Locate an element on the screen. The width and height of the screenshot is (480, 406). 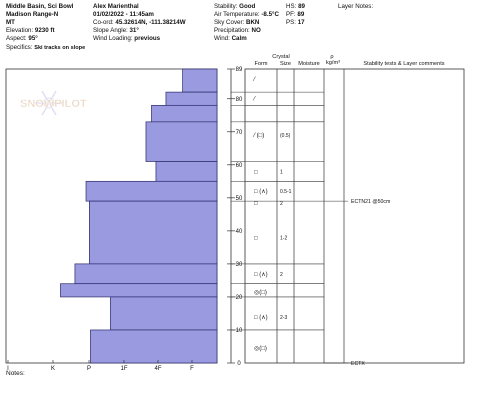
elevation: 9230 ft is located at coordinates (44, 30).